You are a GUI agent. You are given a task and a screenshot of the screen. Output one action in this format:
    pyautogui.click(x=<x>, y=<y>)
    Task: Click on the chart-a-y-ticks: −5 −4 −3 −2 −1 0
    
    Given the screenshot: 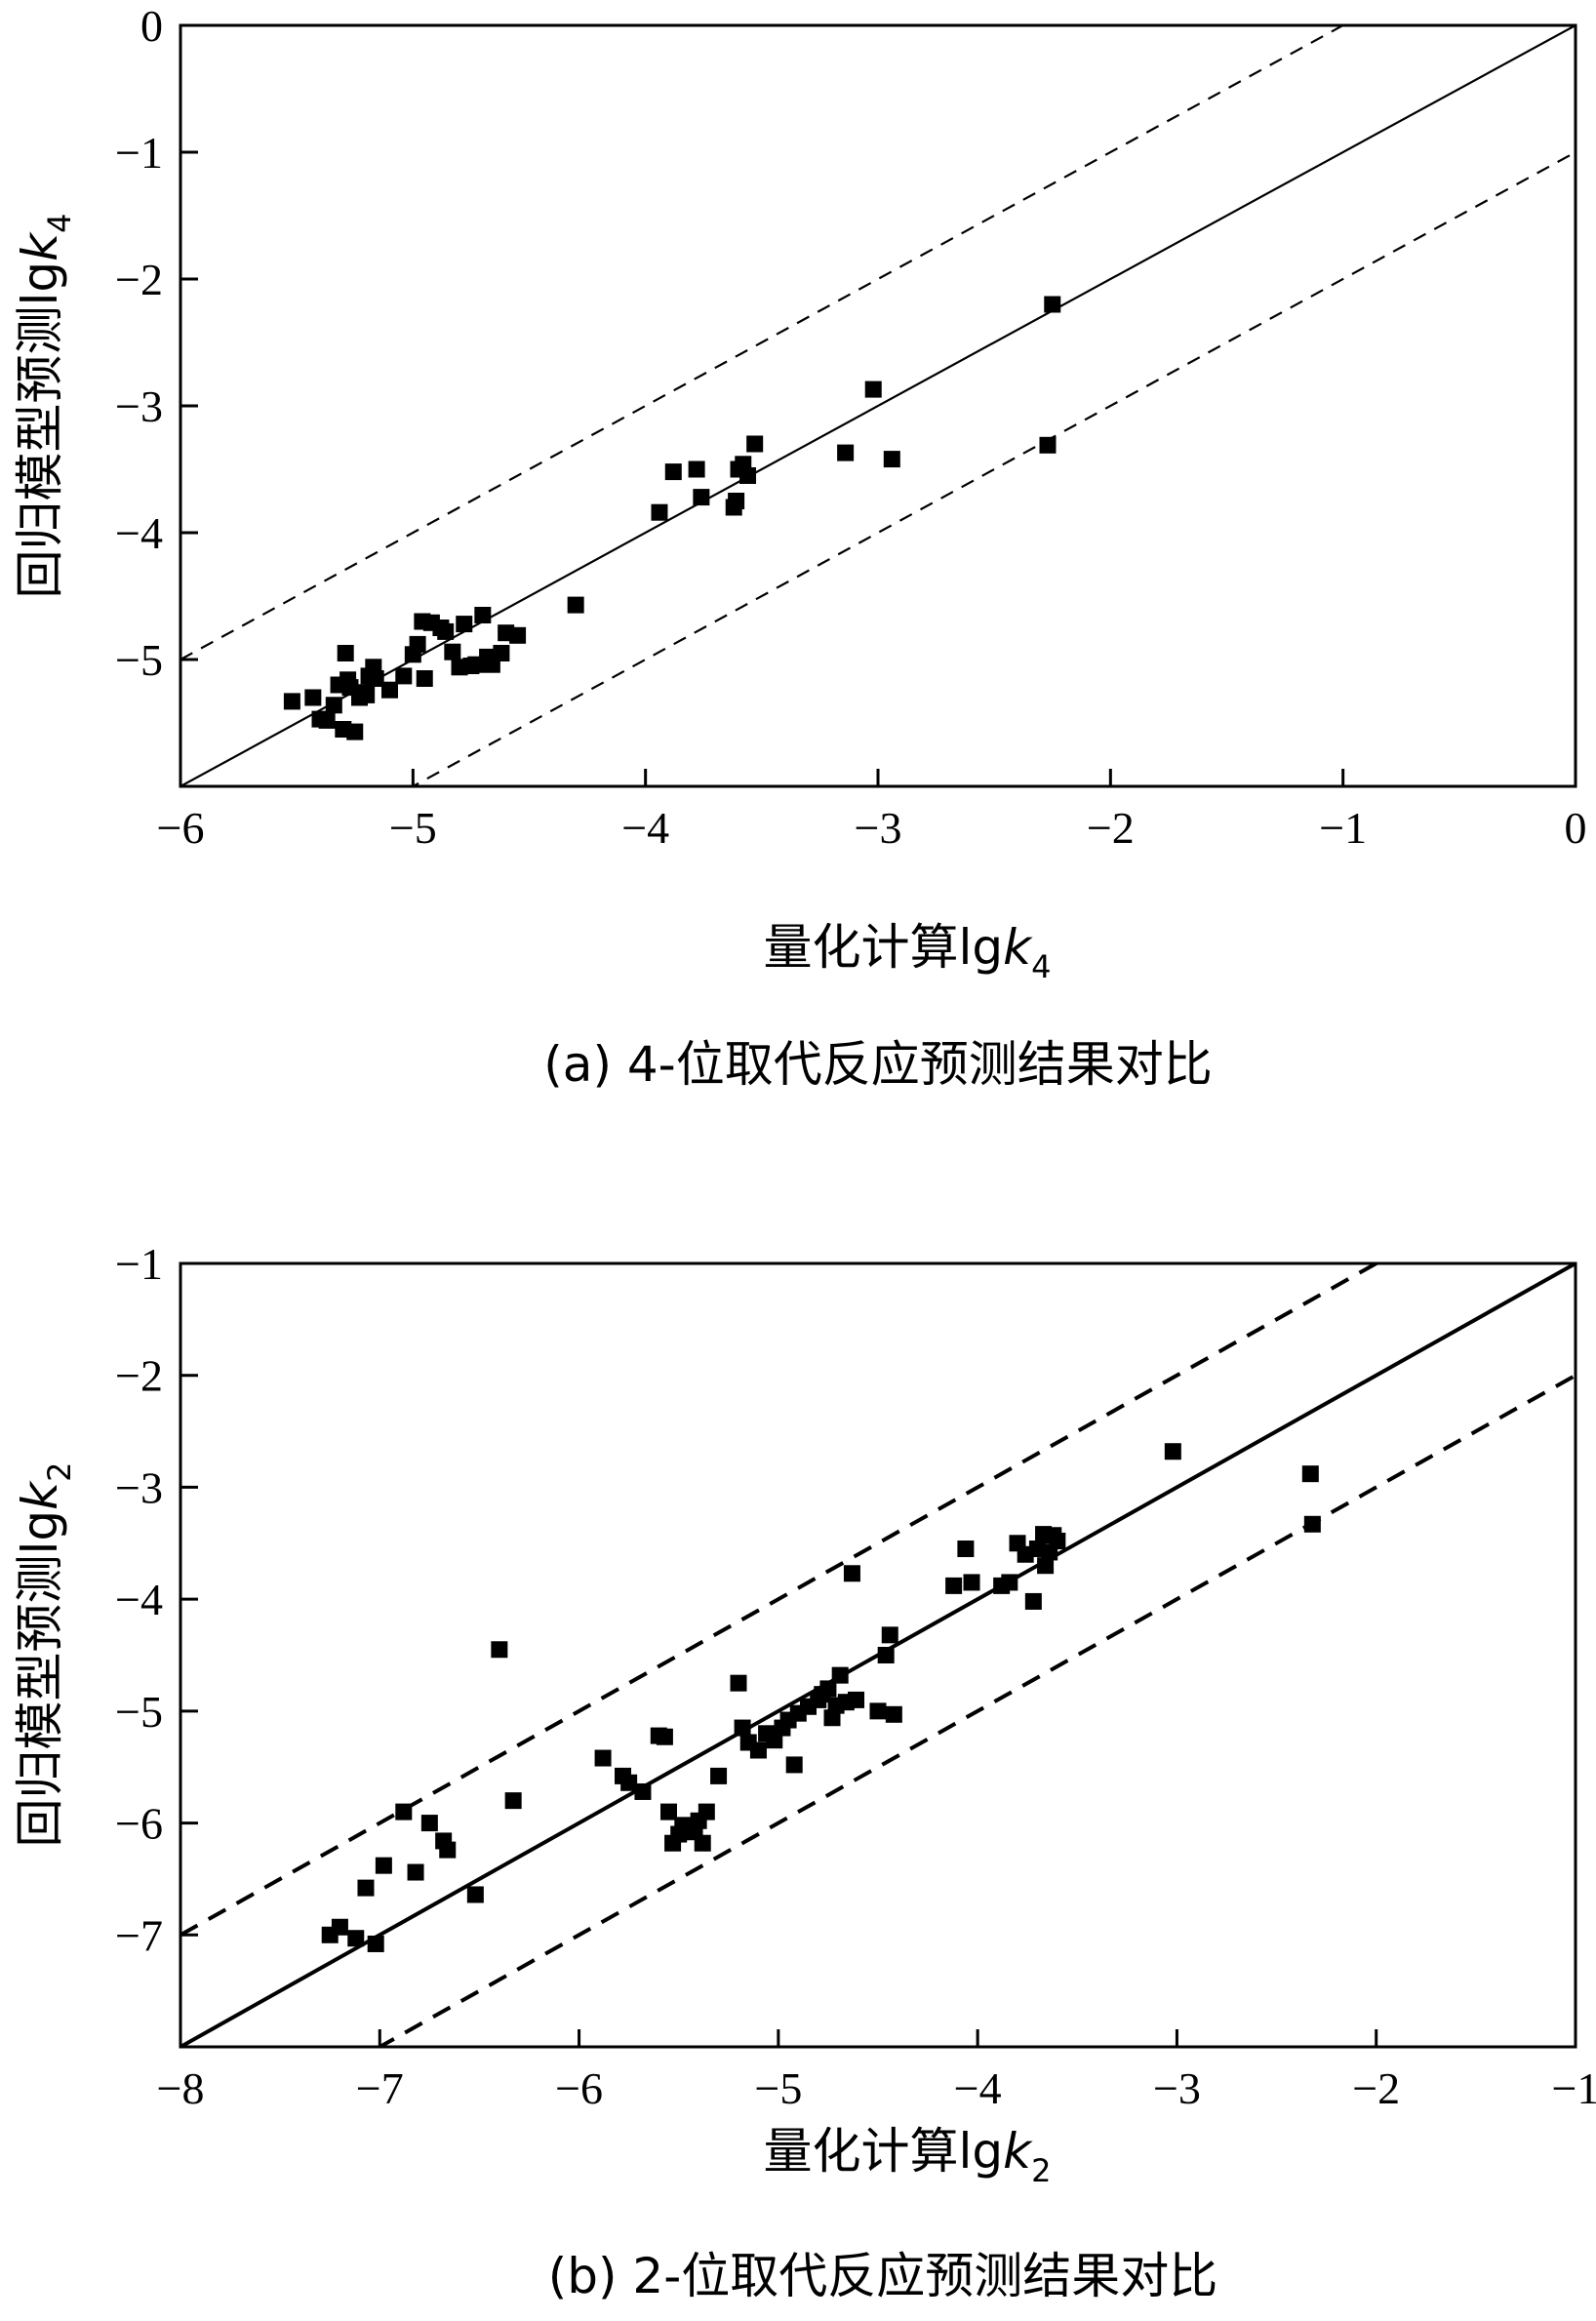 What is the action you would take?
    pyautogui.click(x=157, y=343)
    